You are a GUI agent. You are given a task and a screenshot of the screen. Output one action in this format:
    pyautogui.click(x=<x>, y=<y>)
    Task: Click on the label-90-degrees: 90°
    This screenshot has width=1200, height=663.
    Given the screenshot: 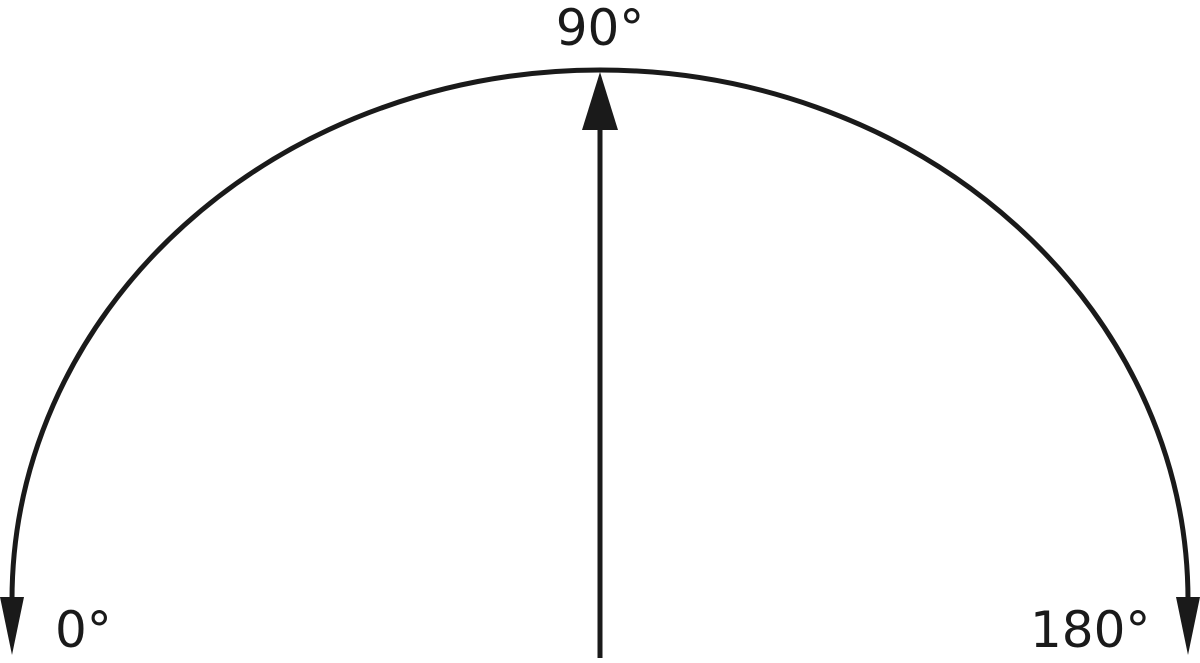 What is the action you would take?
    pyautogui.click(x=600, y=28)
    